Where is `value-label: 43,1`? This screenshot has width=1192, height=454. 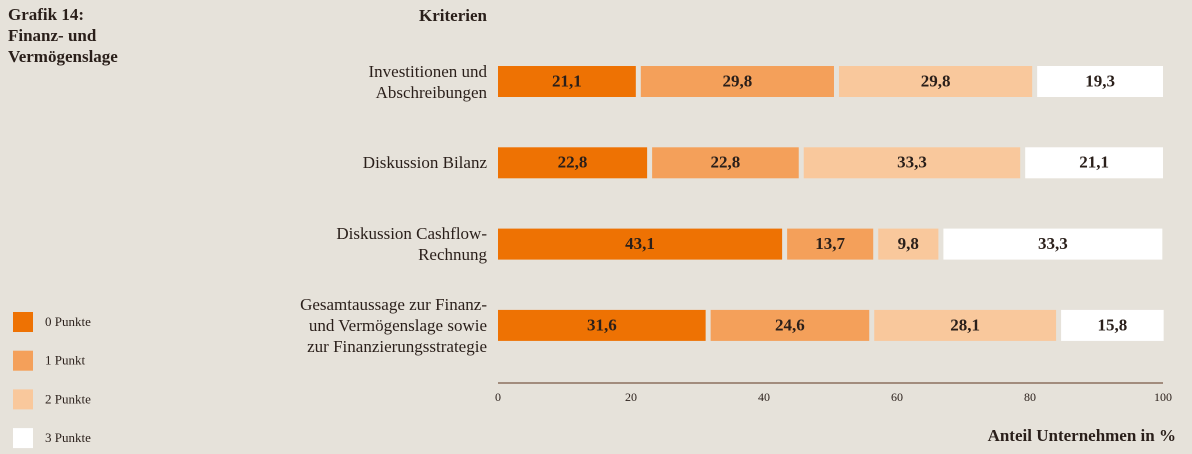 value-label: 43,1 is located at coordinates (640, 243).